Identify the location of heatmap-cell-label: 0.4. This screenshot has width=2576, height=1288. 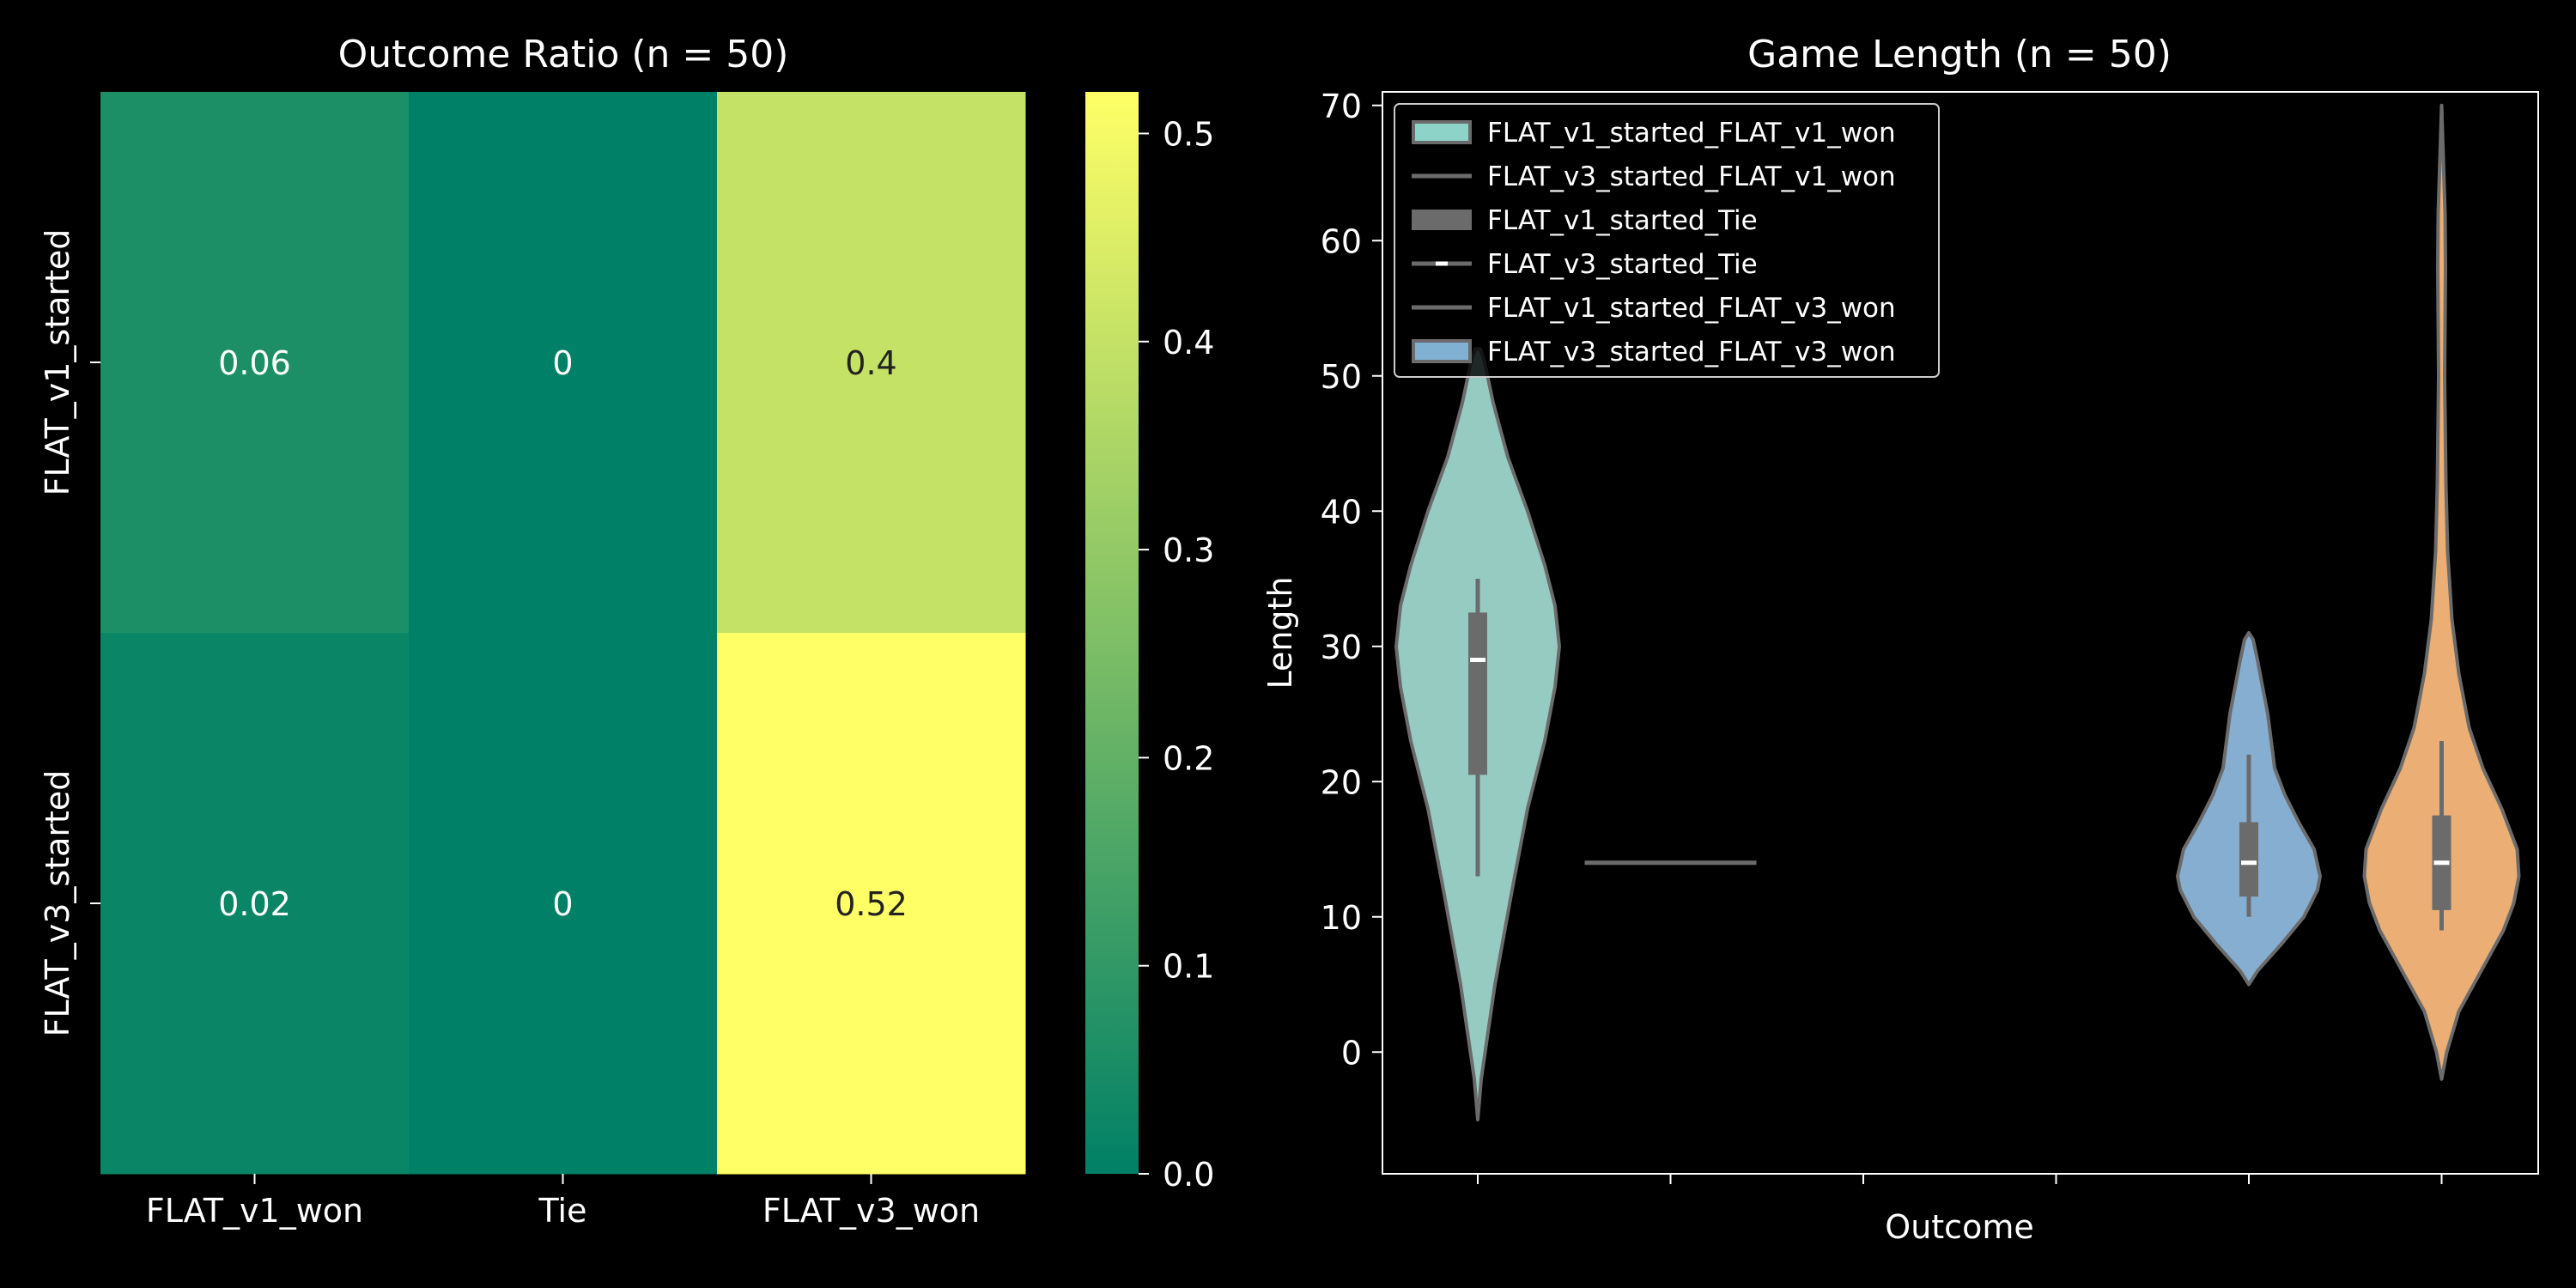
(870, 363).